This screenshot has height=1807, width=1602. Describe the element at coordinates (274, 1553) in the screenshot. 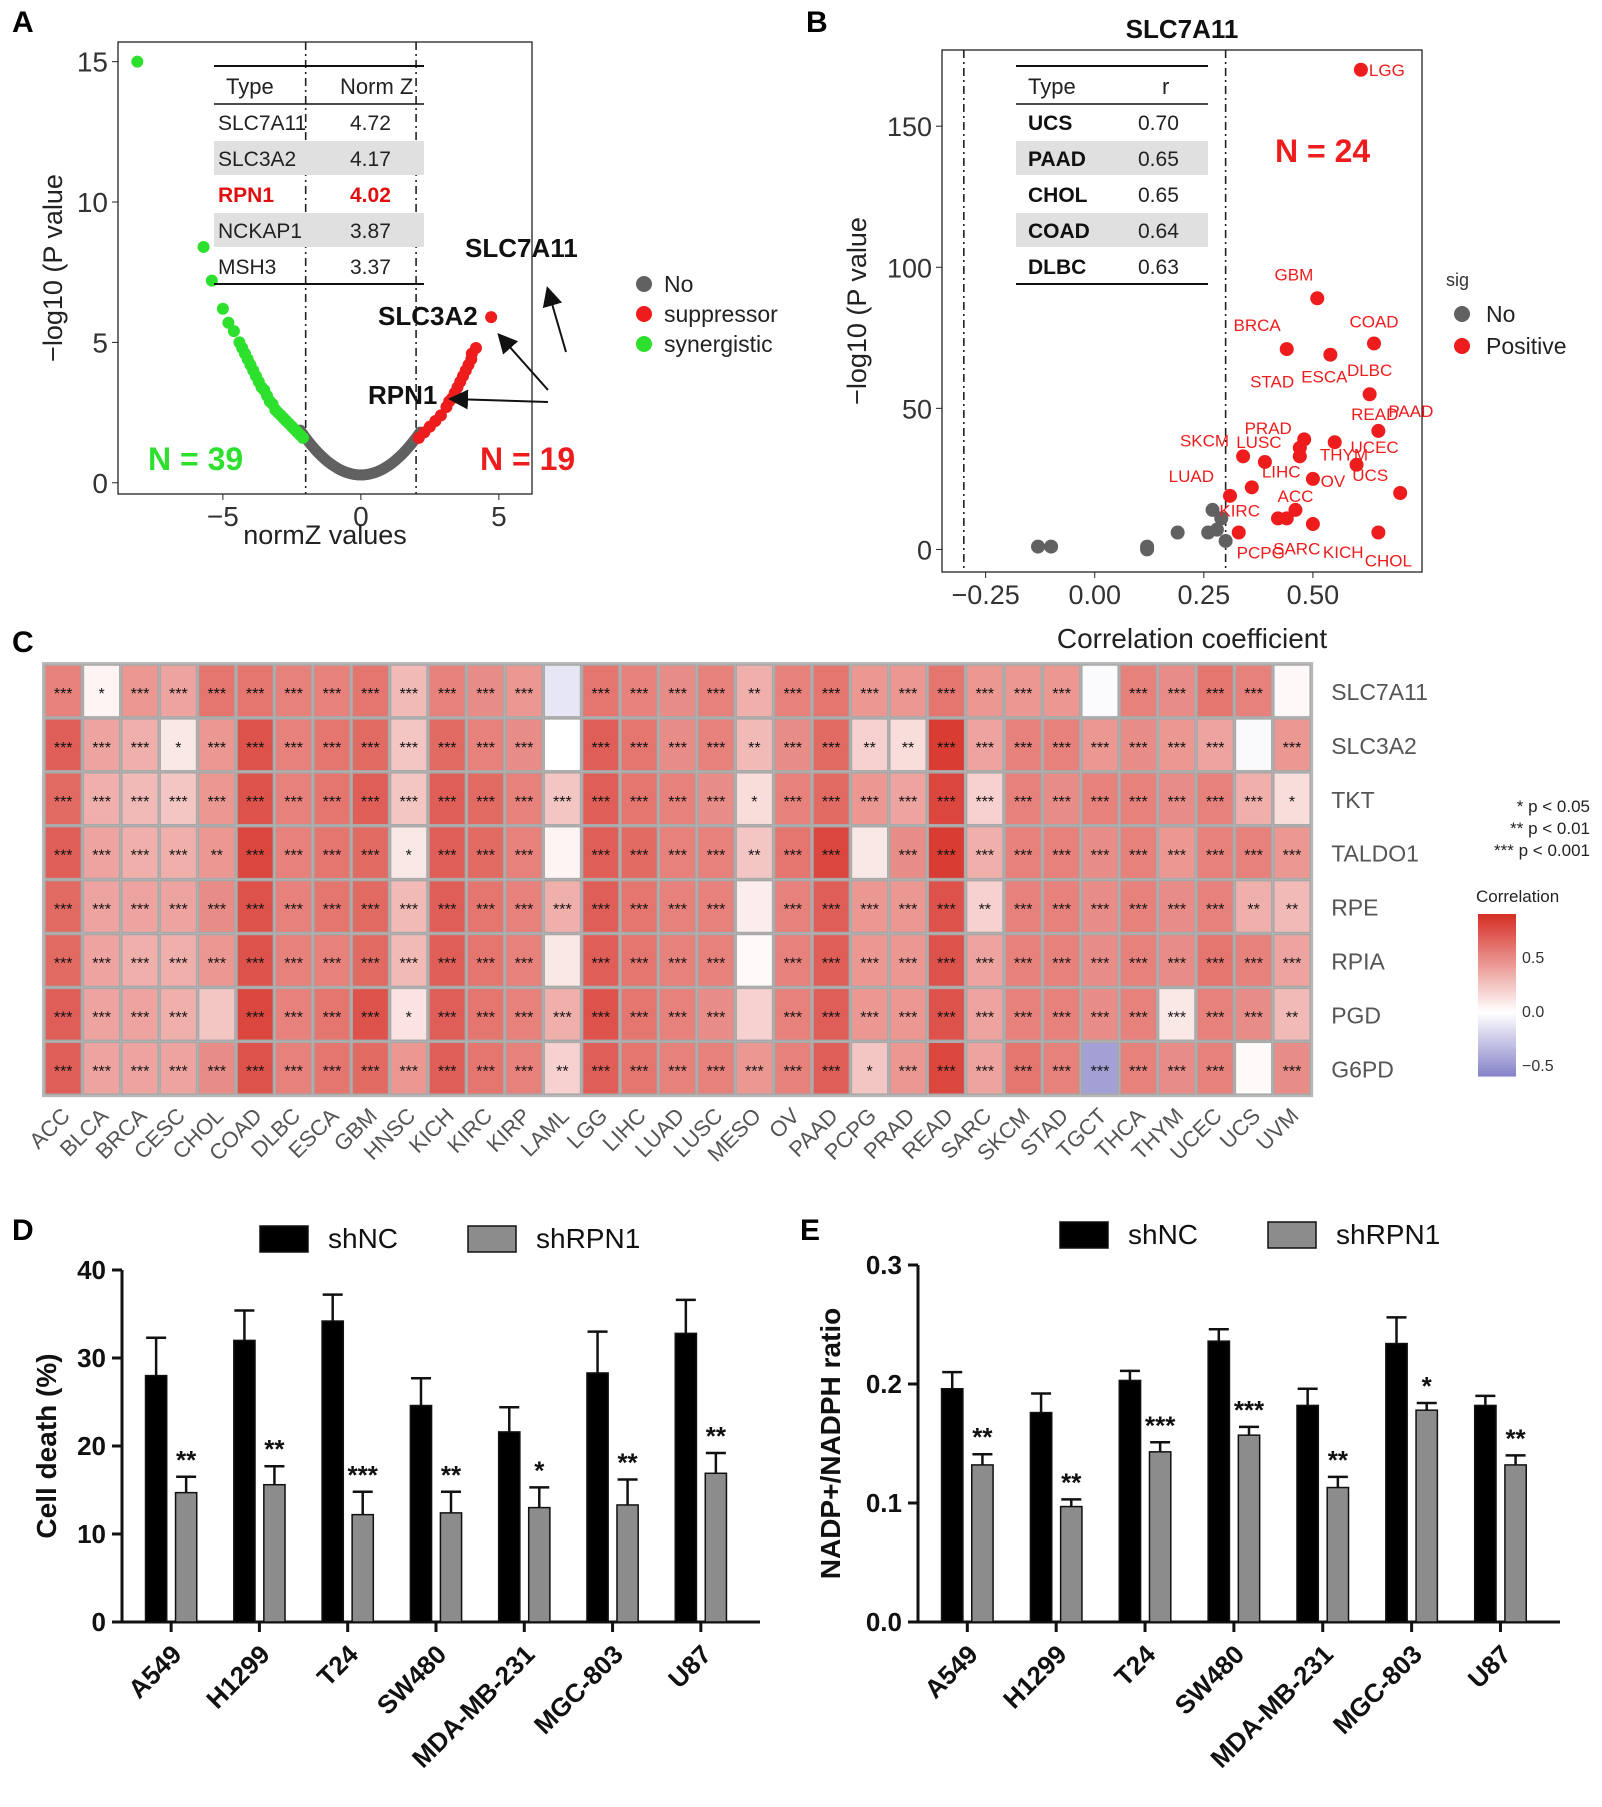

I see `bar-shRPN1` at that location.